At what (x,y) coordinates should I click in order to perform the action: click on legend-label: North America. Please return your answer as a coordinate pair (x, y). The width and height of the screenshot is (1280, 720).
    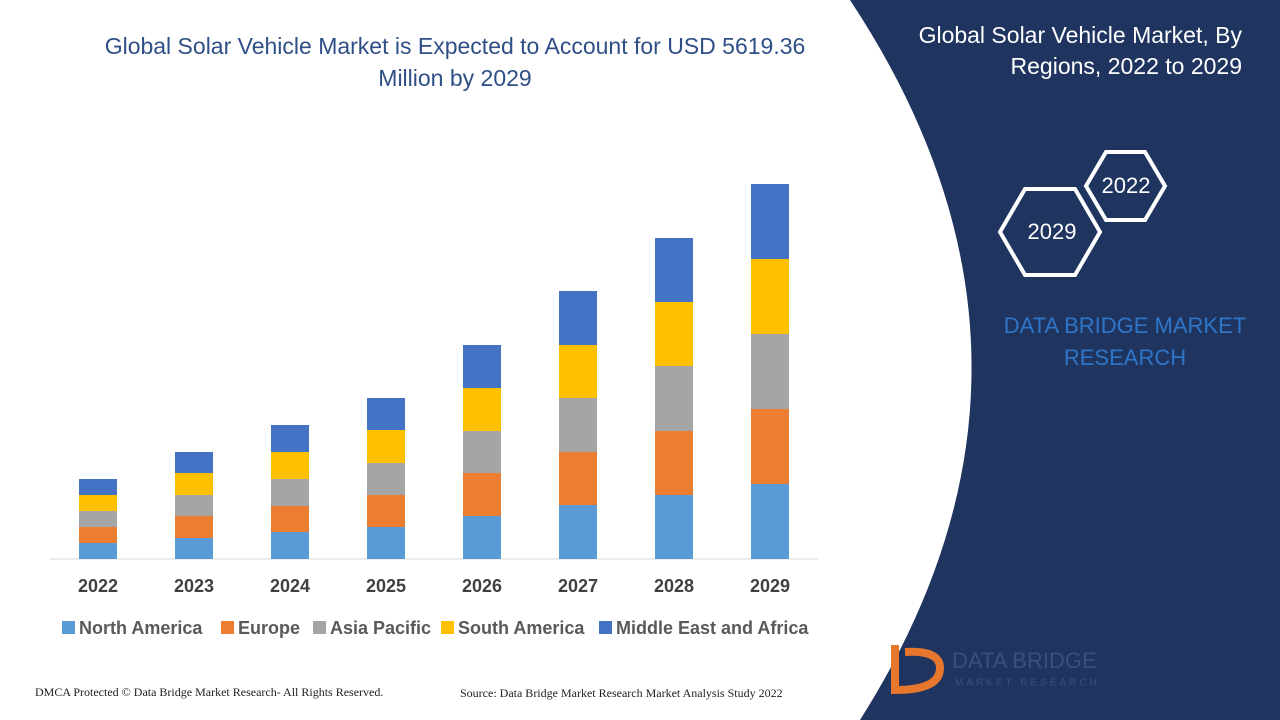
    Looking at the image, I should click on (141, 628).